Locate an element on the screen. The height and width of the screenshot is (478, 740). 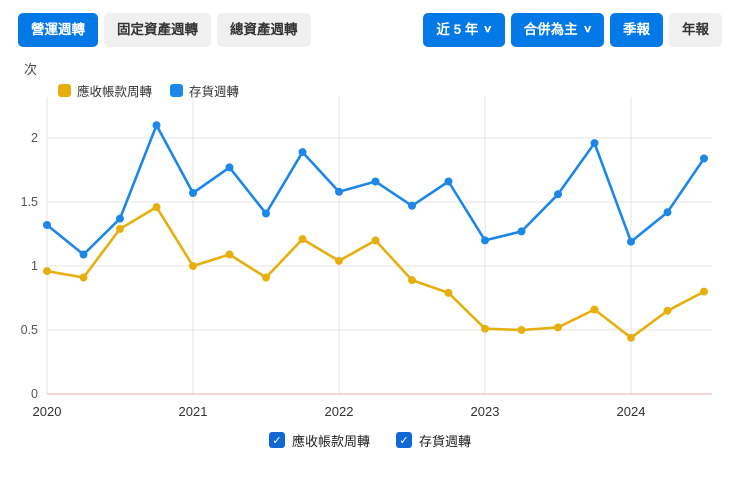
y-axis-unit-label: 次 is located at coordinates (31, 69).